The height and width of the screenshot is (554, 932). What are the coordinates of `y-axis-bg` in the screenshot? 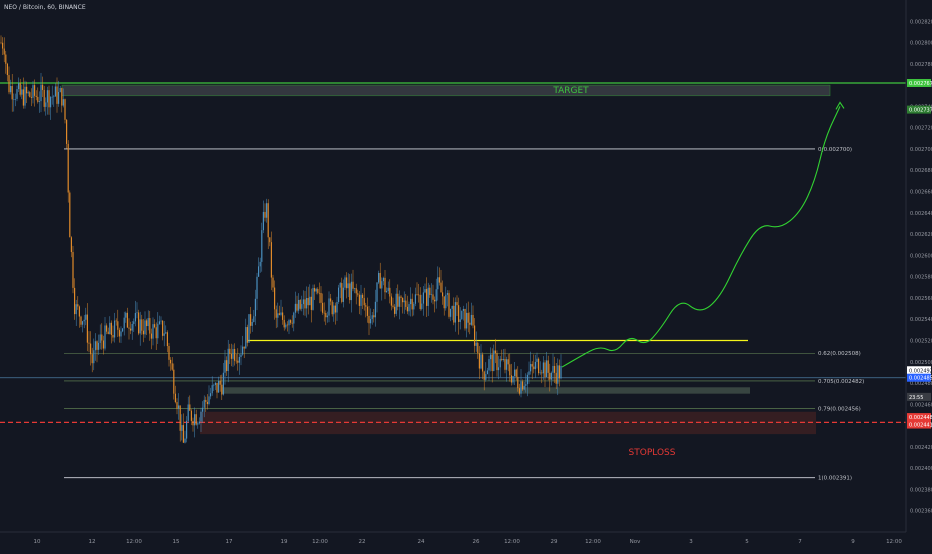 It's located at (919, 275).